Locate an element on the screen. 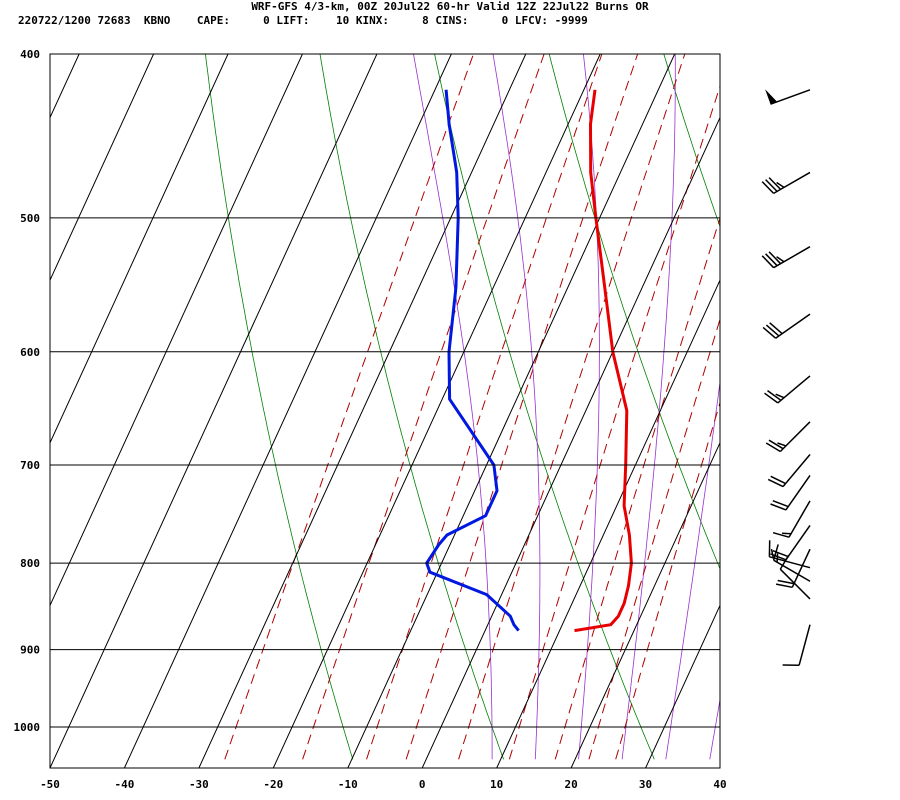 The image size is (900, 800). lift-label: LIFT: is located at coordinates (293, 20).